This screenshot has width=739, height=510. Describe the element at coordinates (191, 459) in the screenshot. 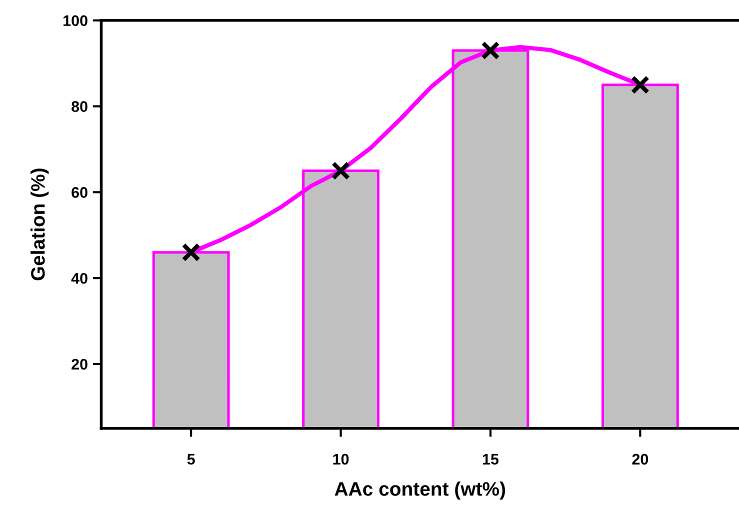

I see `x-tick-label: 5` at that location.